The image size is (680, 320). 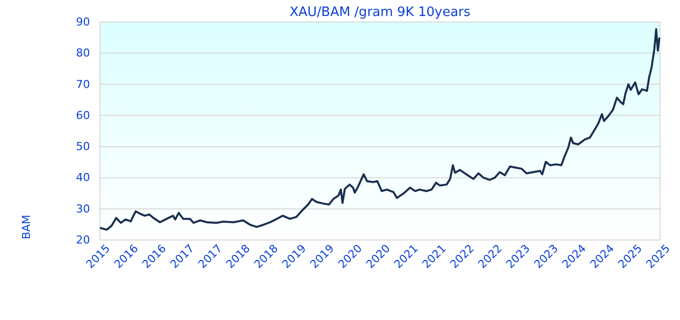 What do you see at coordinates (380, 12) in the screenshot?
I see `chart-title: XAU/BAM /gram 9K 10years` at bounding box center [380, 12].